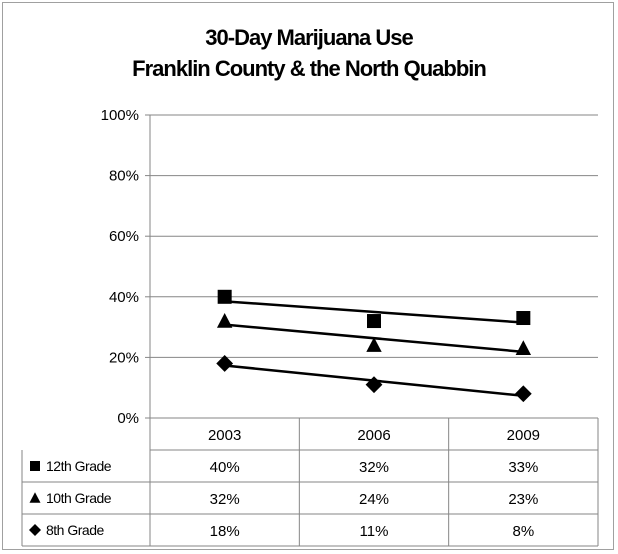 Image resolution: width=618 pixels, height=554 pixels. I want to click on x-category-label: 2003, so click(224, 435).